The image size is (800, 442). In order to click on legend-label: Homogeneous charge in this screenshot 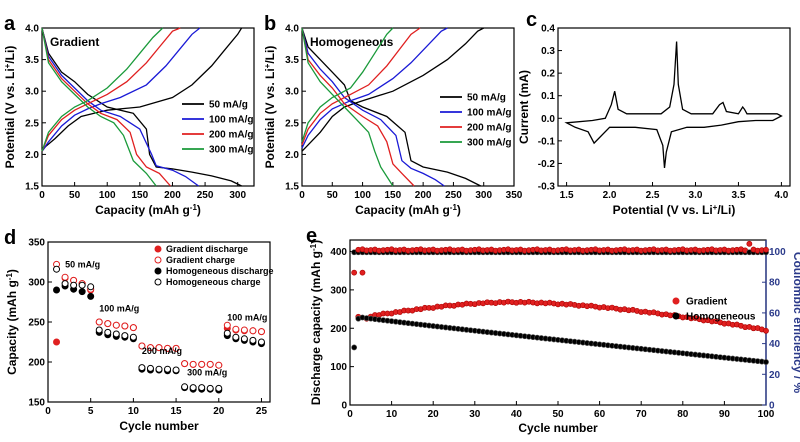, I will do `click(213, 282)`.